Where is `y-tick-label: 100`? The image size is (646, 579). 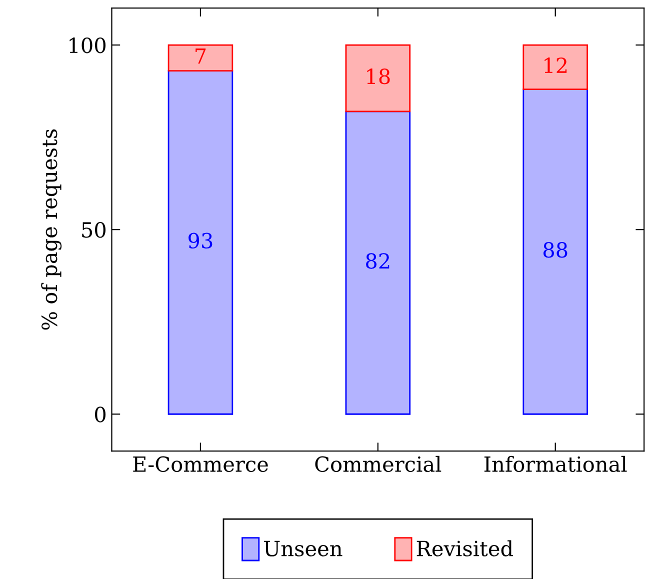
y-tick-label: 100 is located at coordinates (88, 45).